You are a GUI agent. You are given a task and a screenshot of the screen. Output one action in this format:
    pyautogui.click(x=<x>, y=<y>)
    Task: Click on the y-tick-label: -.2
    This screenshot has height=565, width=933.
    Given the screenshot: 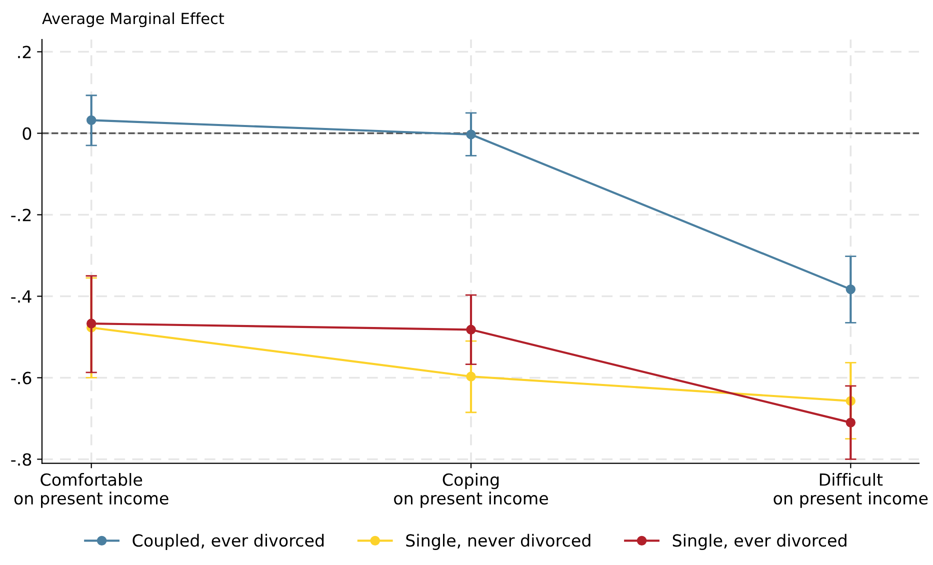 What is the action you would take?
    pyautogui.click(x=21, y=215)
    